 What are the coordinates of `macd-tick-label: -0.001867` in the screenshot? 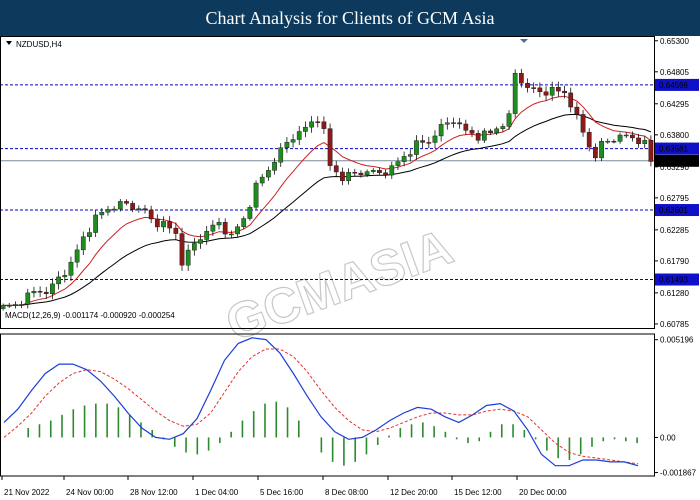 It's located at (678, 473).